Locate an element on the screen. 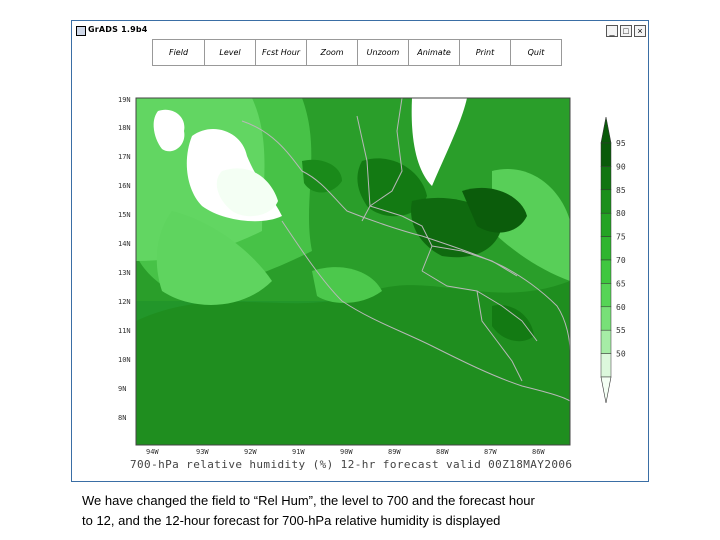  colorbar-top-arrow is located at coordinates (606, 130).